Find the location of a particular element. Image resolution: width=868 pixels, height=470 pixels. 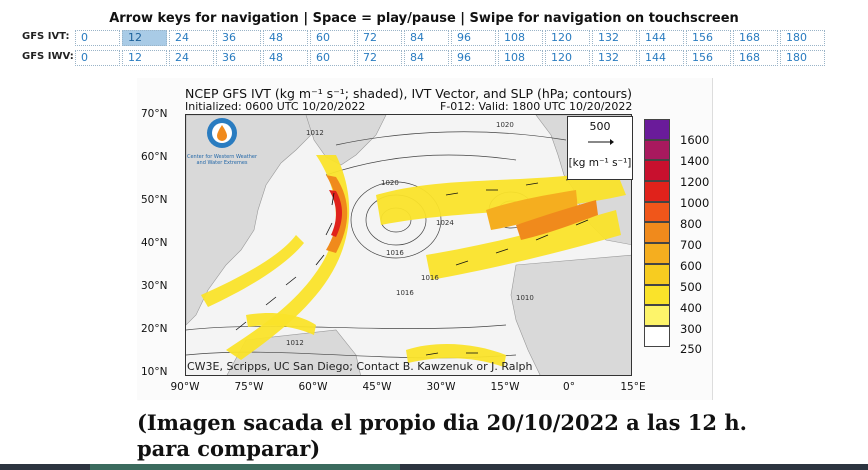

colorbar-label: 600 is located at coordinates (691, 266).